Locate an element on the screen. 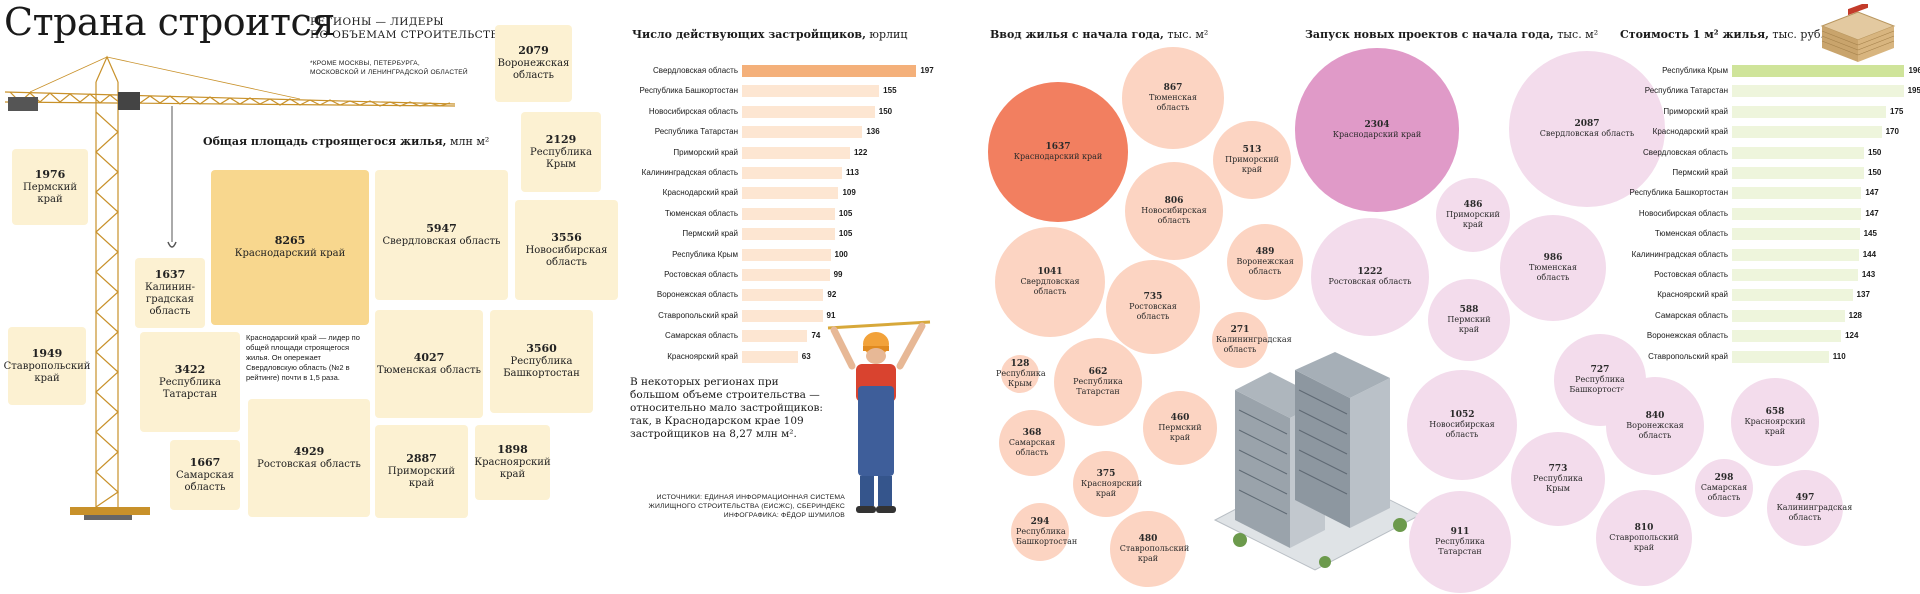 The height and width of the screenshot is (594, 1920). bar-label: Пермский край is located at coordinates (1700, 172).